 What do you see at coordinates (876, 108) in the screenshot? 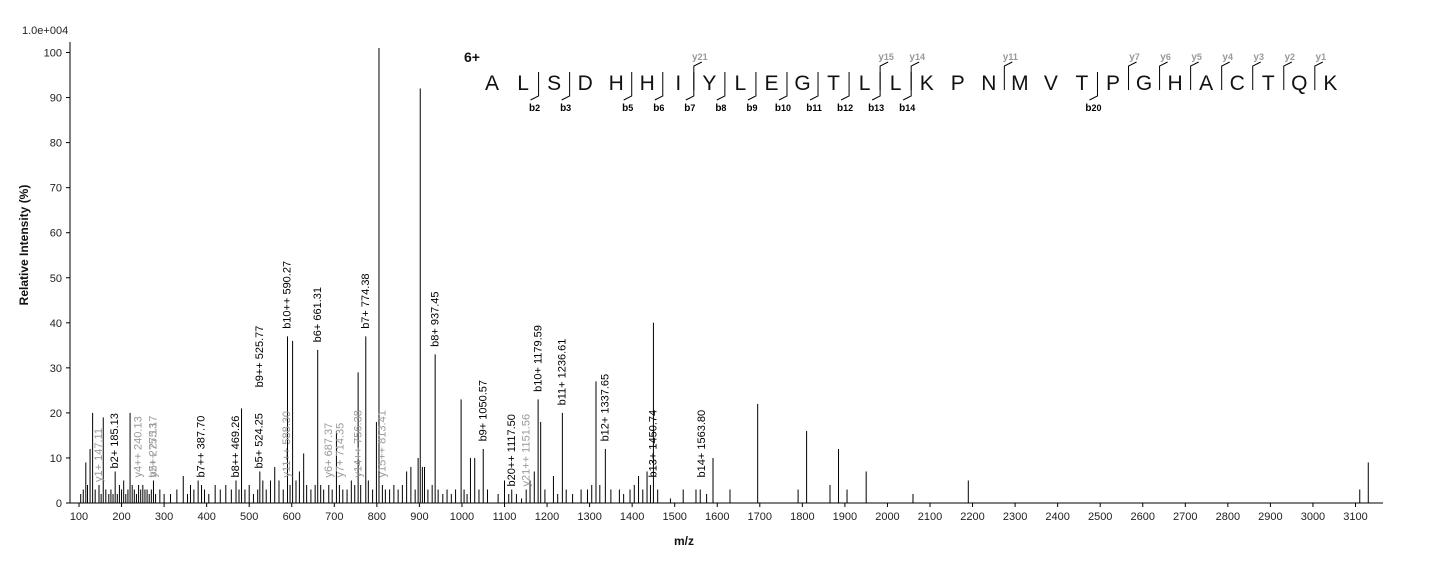
I see `b-ion-label: b13` at bounding box center [876, 108].